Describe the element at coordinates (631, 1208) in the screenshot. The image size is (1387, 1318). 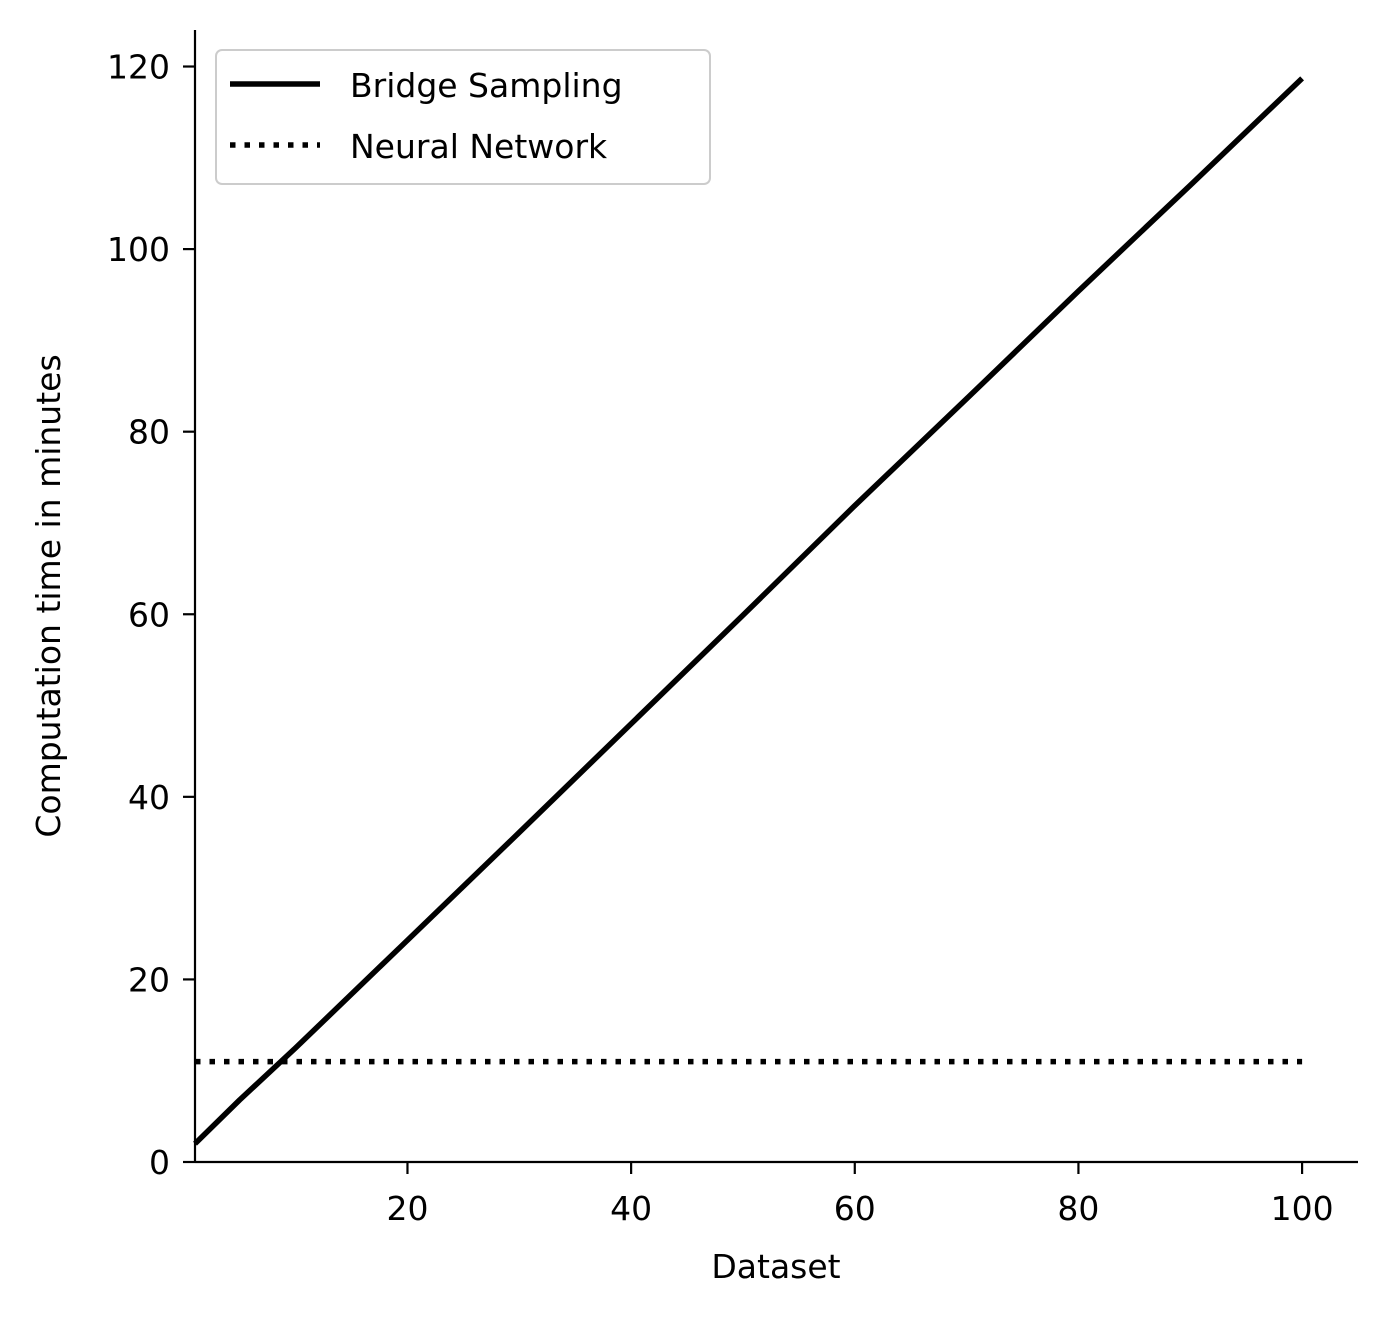
I see `x-tick-label: 40` at that location.